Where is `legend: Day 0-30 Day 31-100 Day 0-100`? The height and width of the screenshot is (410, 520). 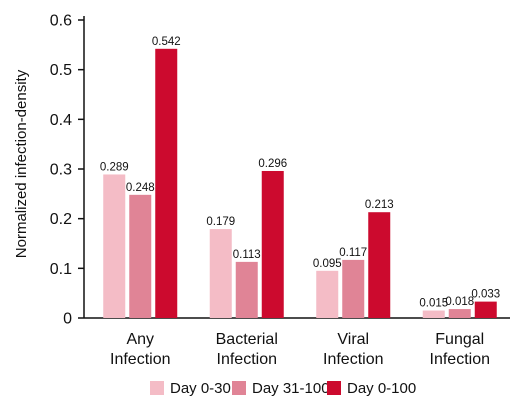 legend: Day 0-30 Day 31-100 Day 0-100 is located at coordinates (283, 388).